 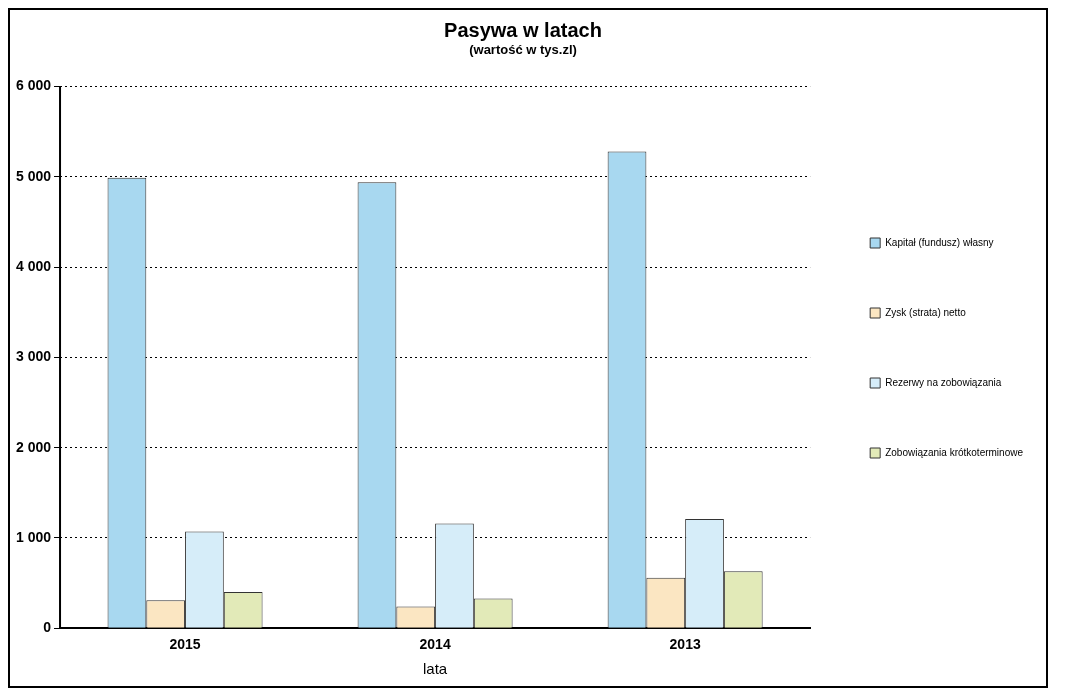 I want to click on x-axis-title: lata, so click(x=435, y=669).